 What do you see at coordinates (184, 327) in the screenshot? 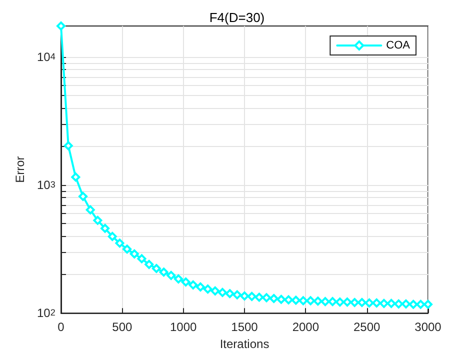
I see `x-tick-label: 1000` at bounding box center [184, 327].